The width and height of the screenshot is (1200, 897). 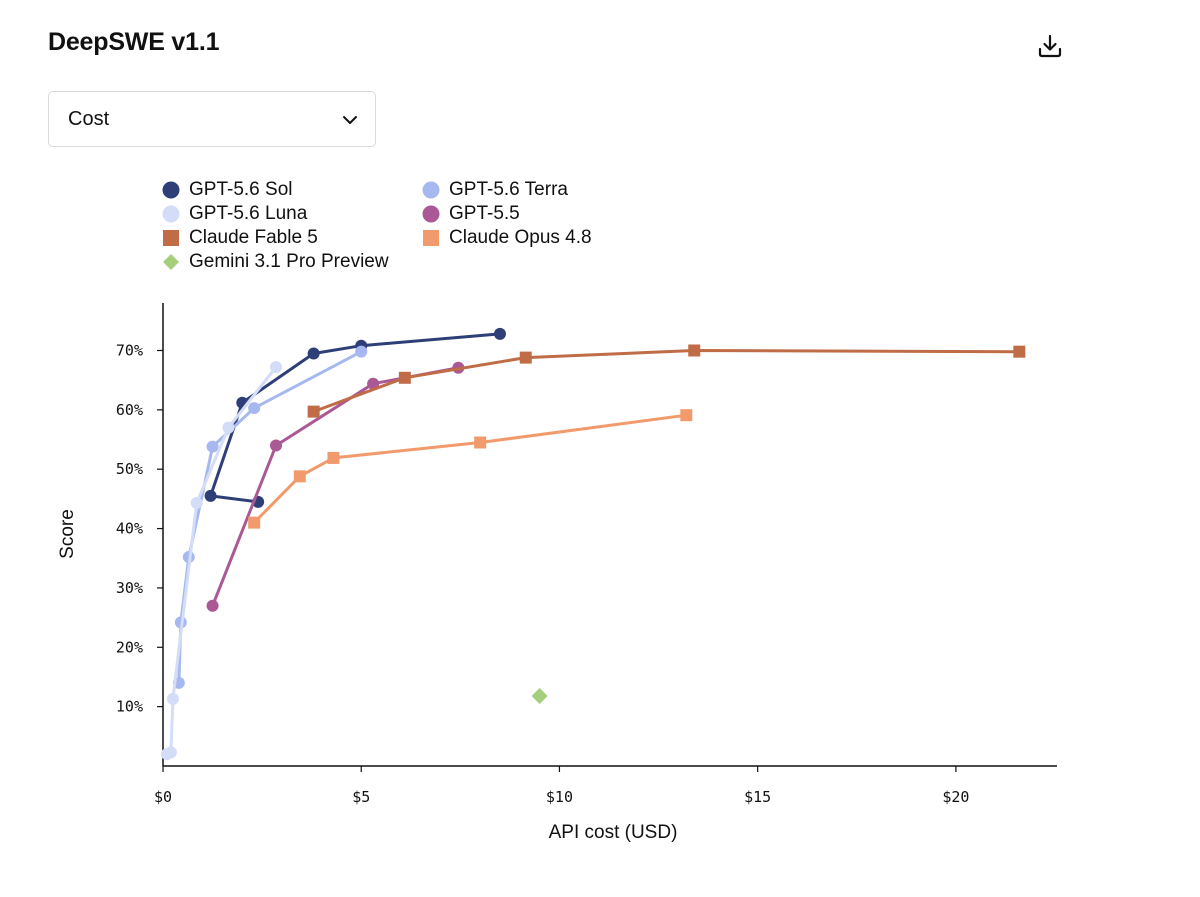 I want to click on metric-select-value: Cost, so click(x=89, y=119).